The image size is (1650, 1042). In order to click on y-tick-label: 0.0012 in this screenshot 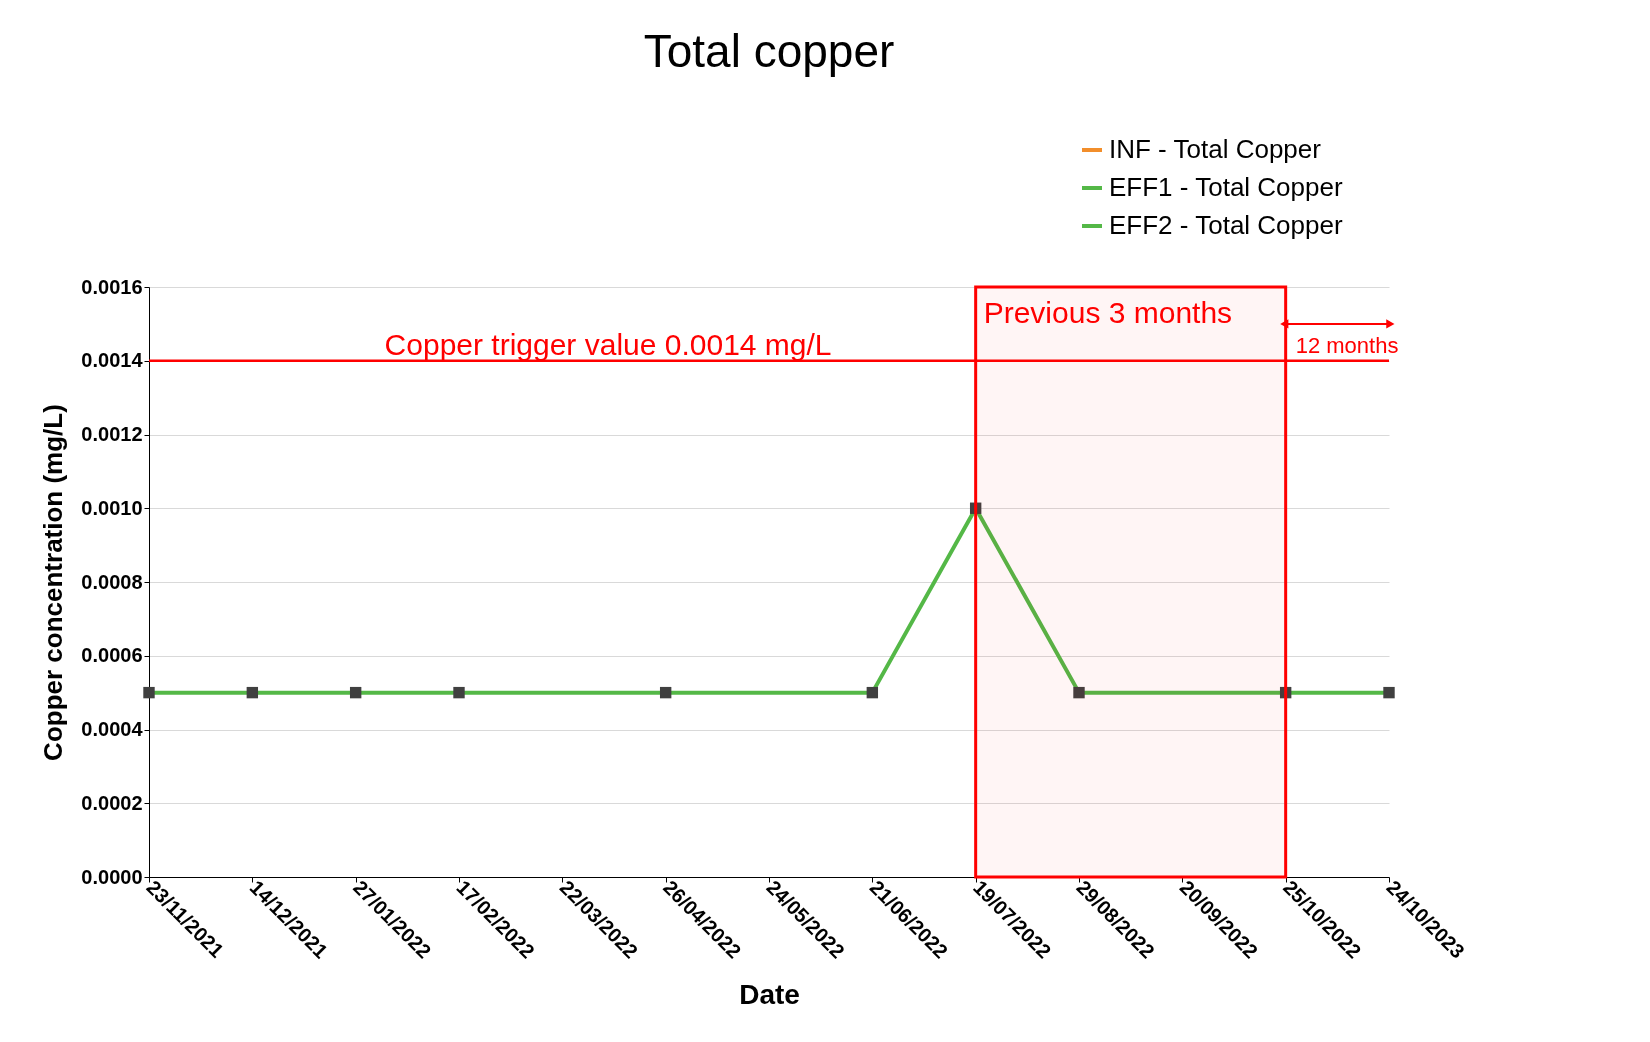, I will do `click(112, 434)`.